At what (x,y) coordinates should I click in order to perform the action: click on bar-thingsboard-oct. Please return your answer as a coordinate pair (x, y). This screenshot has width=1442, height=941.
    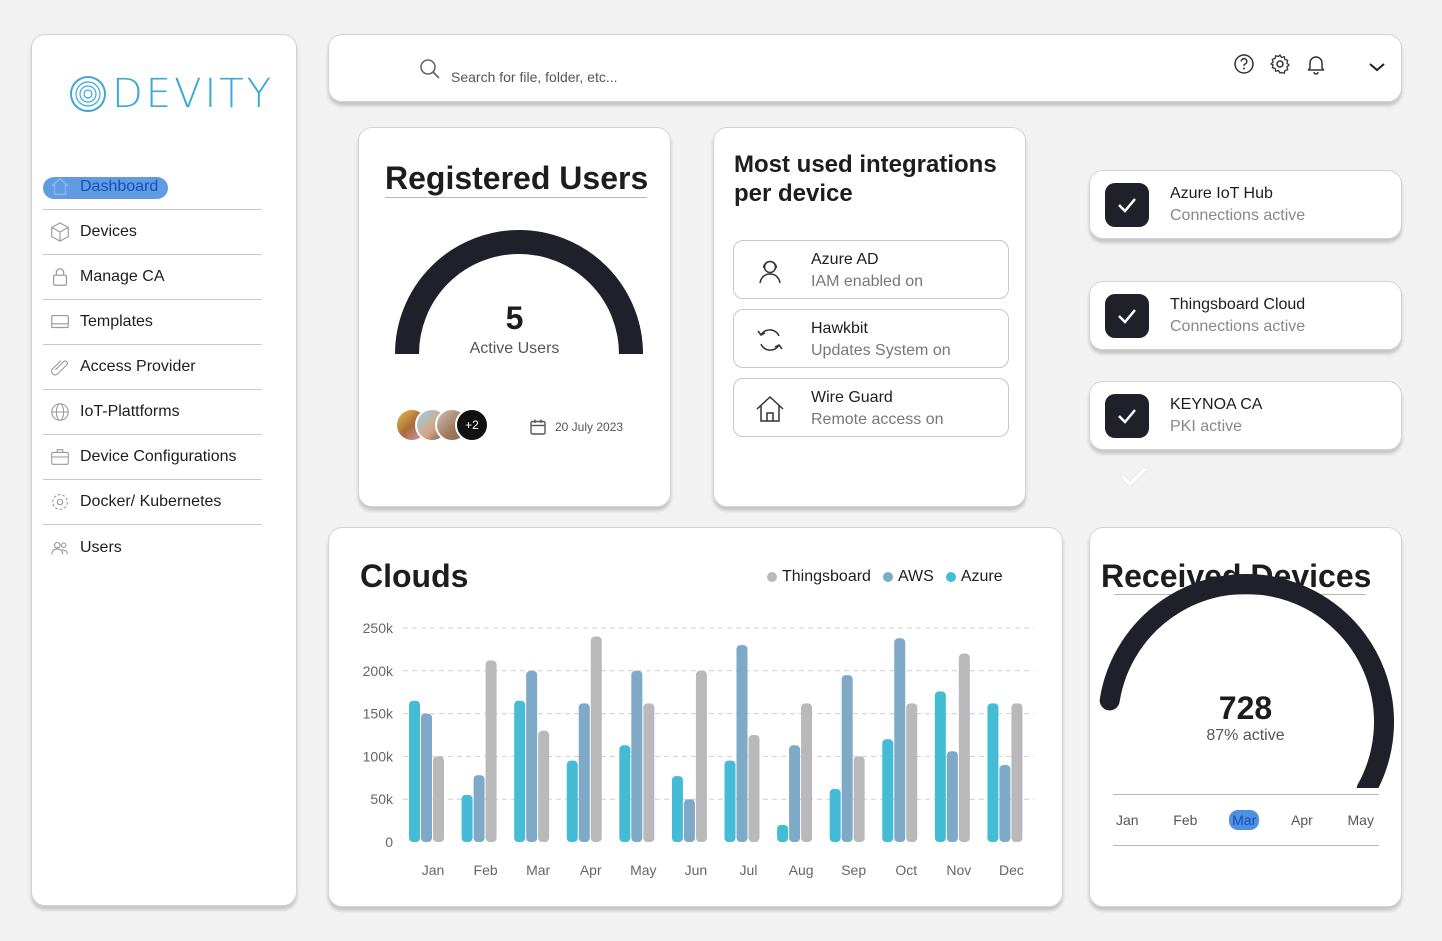
    Looking at the image, I should click on (912, 772).